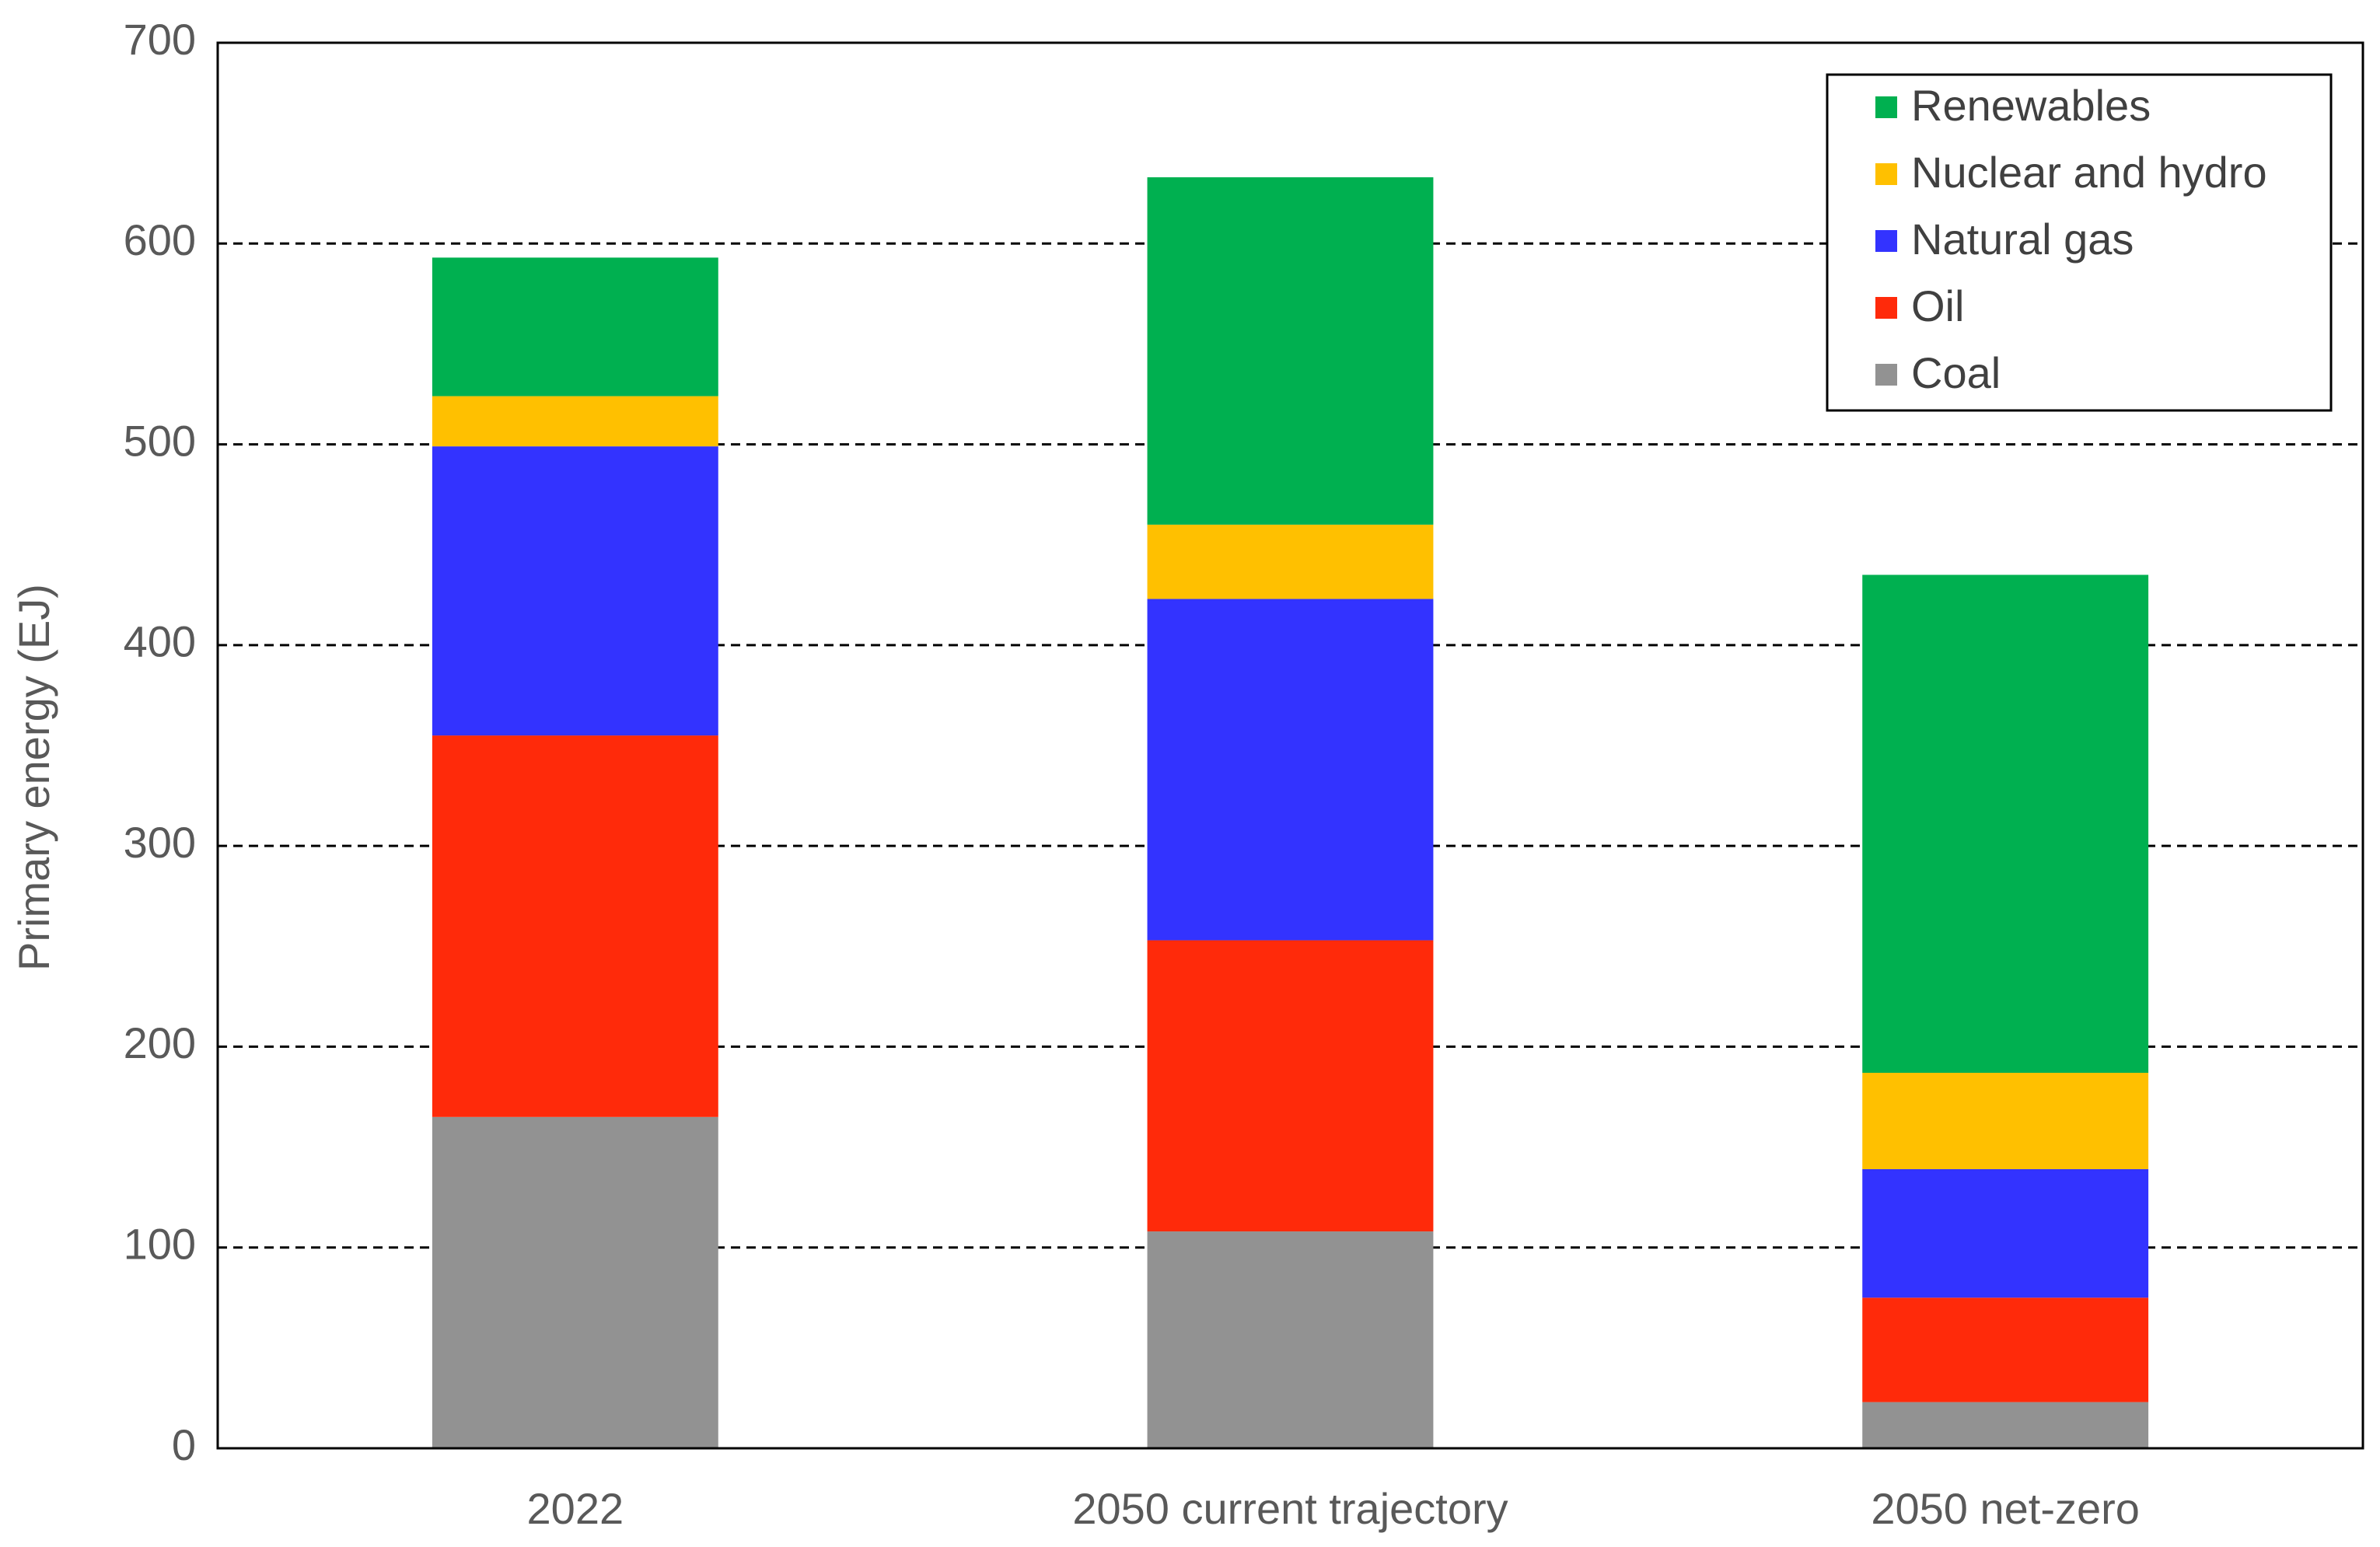  What do you see at coordinates (160, 1042) in the screenshot?
I see `y-tick-label: 200` at bounding box center [160, 1042].